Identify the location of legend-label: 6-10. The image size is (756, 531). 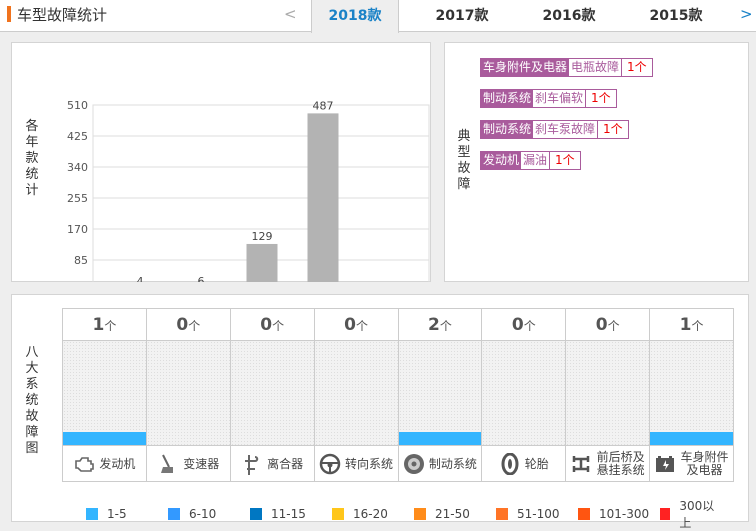
(203, 514).